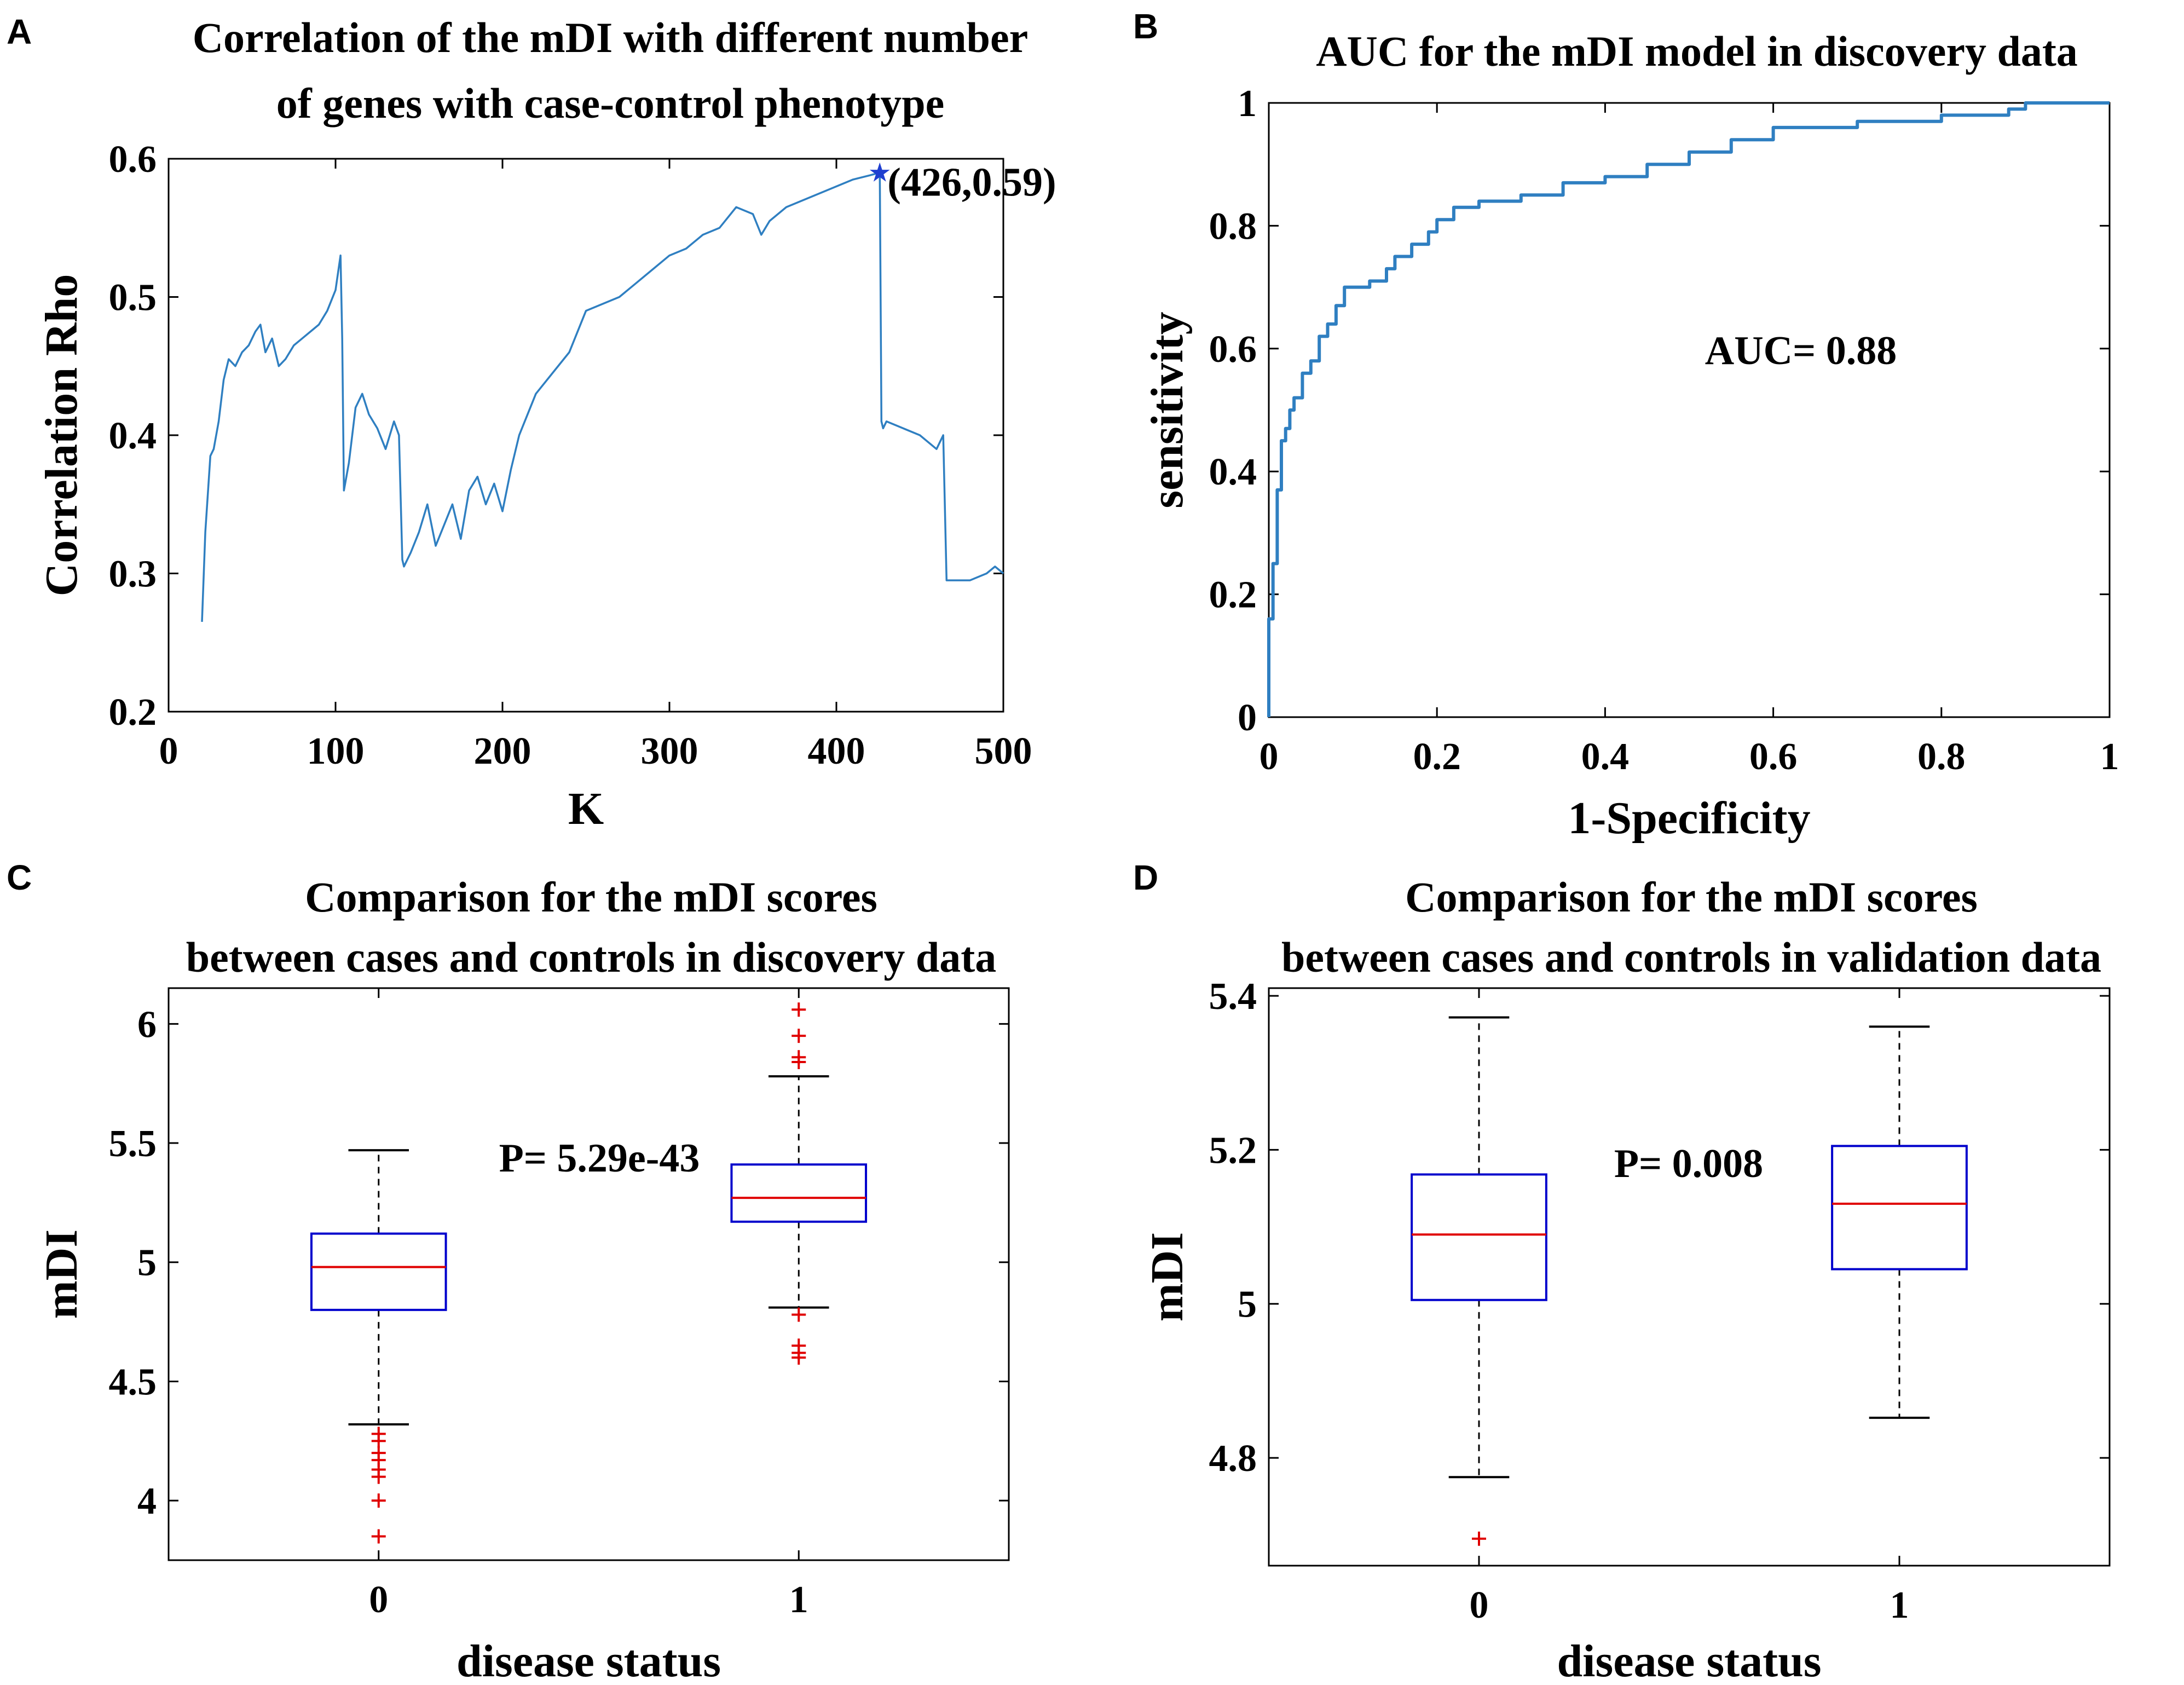  What do you see at coordinates (502, 751) in the screenshot?
I see `x-tick-label: 200` at bounding box center [502, 751].